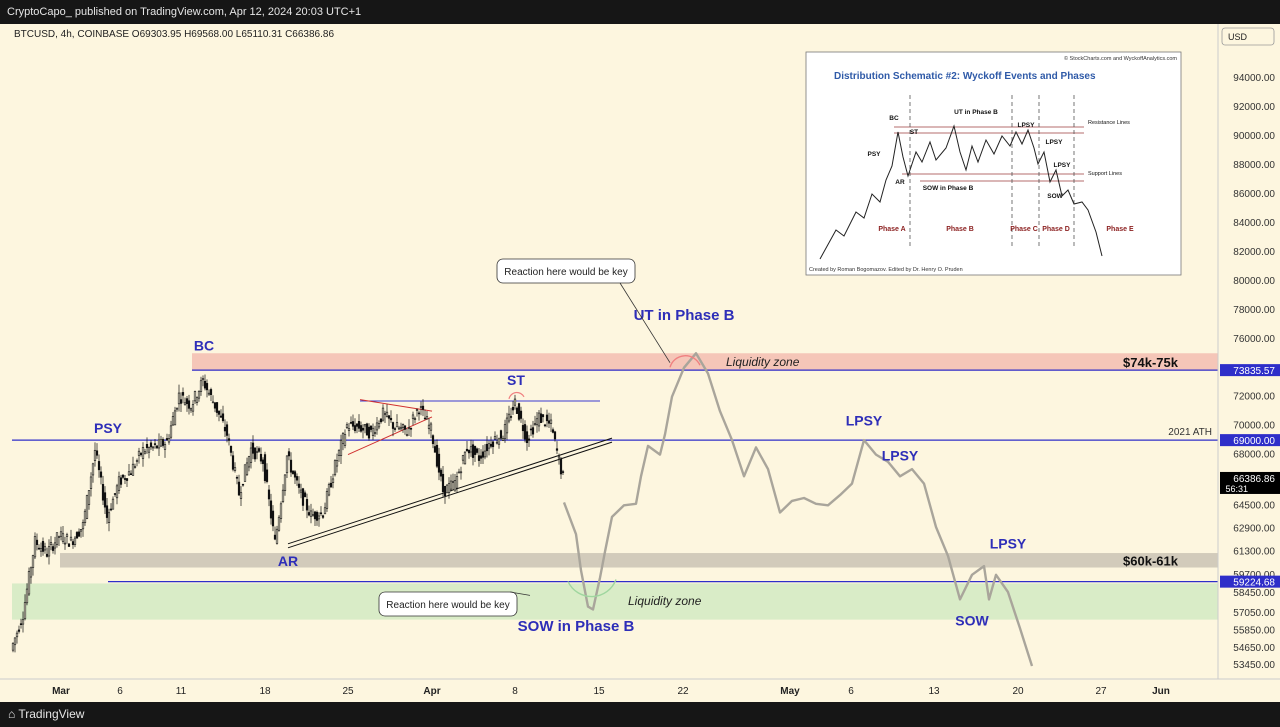 Image resolution: width=1280 pixels, height=727 pixels. I want to click on inset-frame, so click(993, 163).